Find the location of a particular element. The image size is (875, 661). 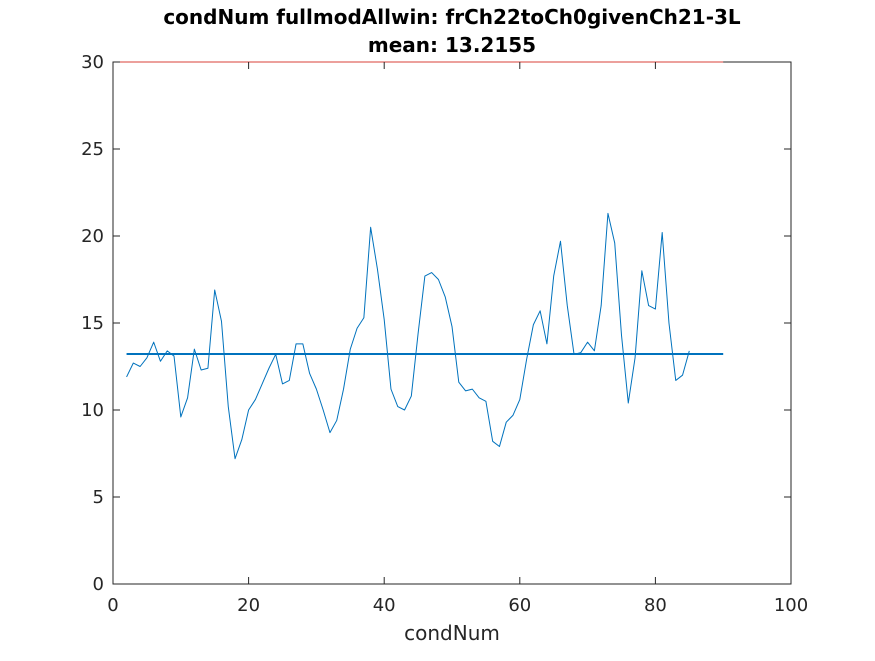

y-tick-label: 5 is located at coordinates (98, 497).